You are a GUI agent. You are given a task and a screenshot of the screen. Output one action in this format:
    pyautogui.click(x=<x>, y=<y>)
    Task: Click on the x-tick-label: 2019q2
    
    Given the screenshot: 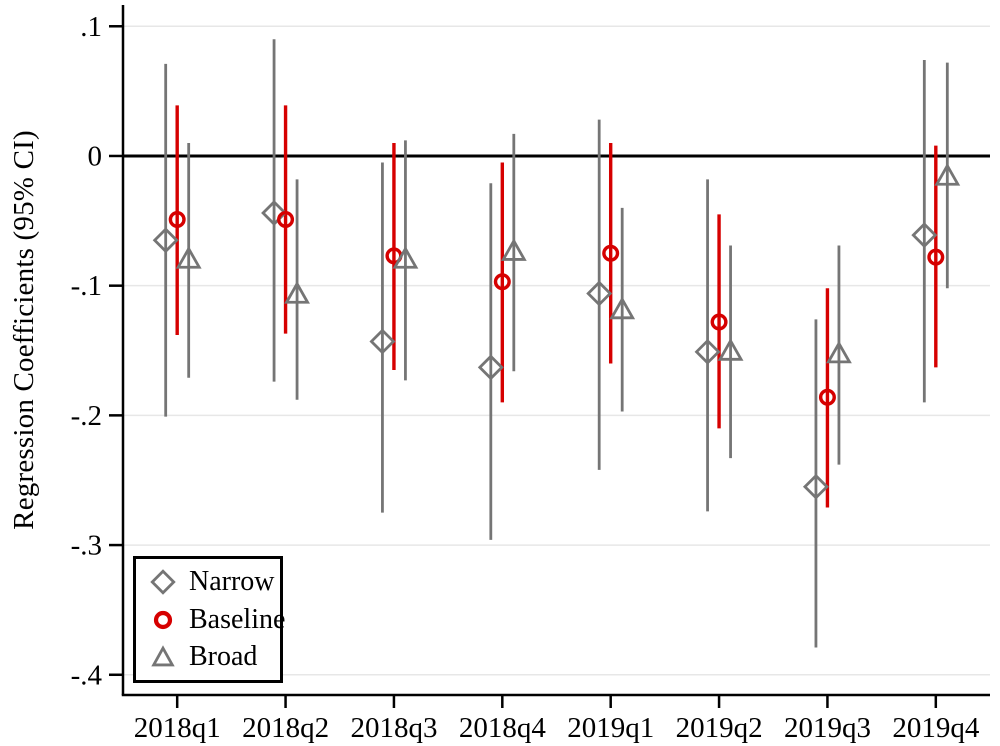 What is the action you would take?
    pyautogui.click(x=719, y=728)
    